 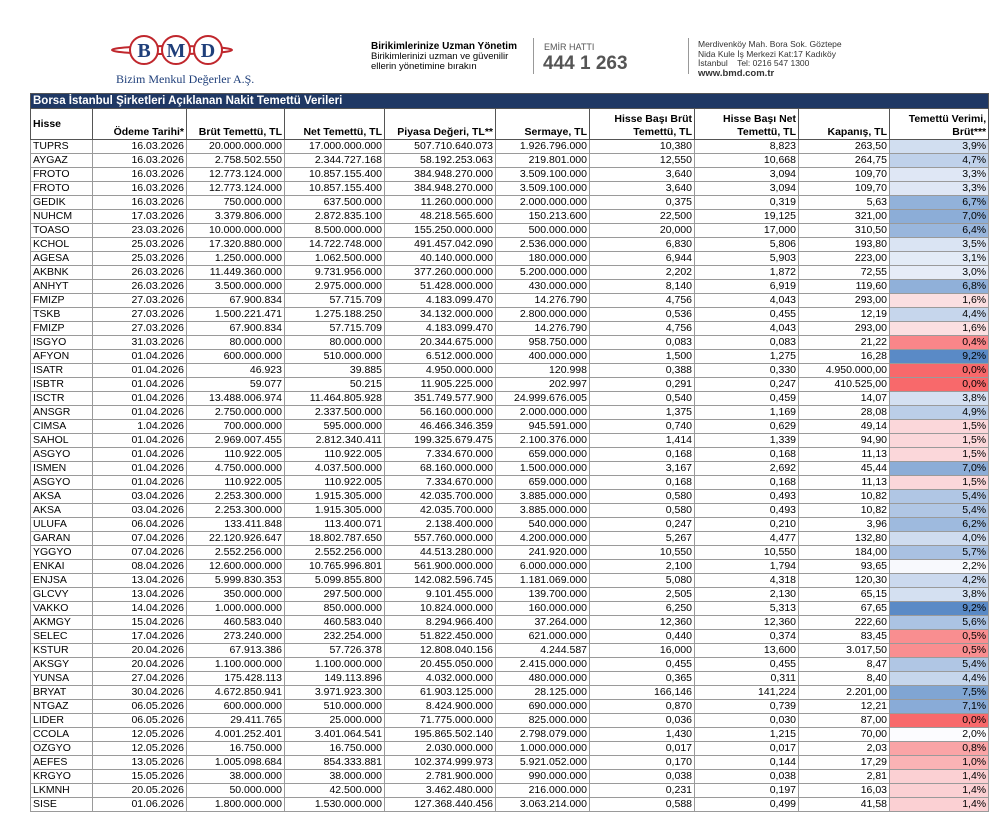 What do you see at coordinates (139, 594) in the screenshot?
I see `cell: 13.04.2026` at bounding box center [139, 594].